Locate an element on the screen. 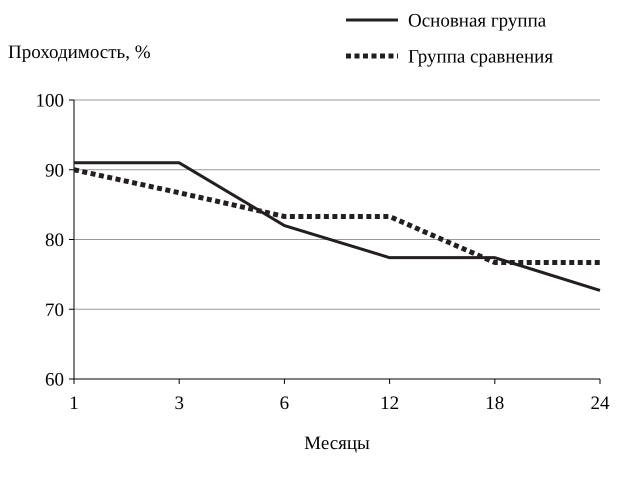 Image resolution: width=624 pixels, height=477 pixels. y-tick-label: 100 is located at coordinates (50, 101).